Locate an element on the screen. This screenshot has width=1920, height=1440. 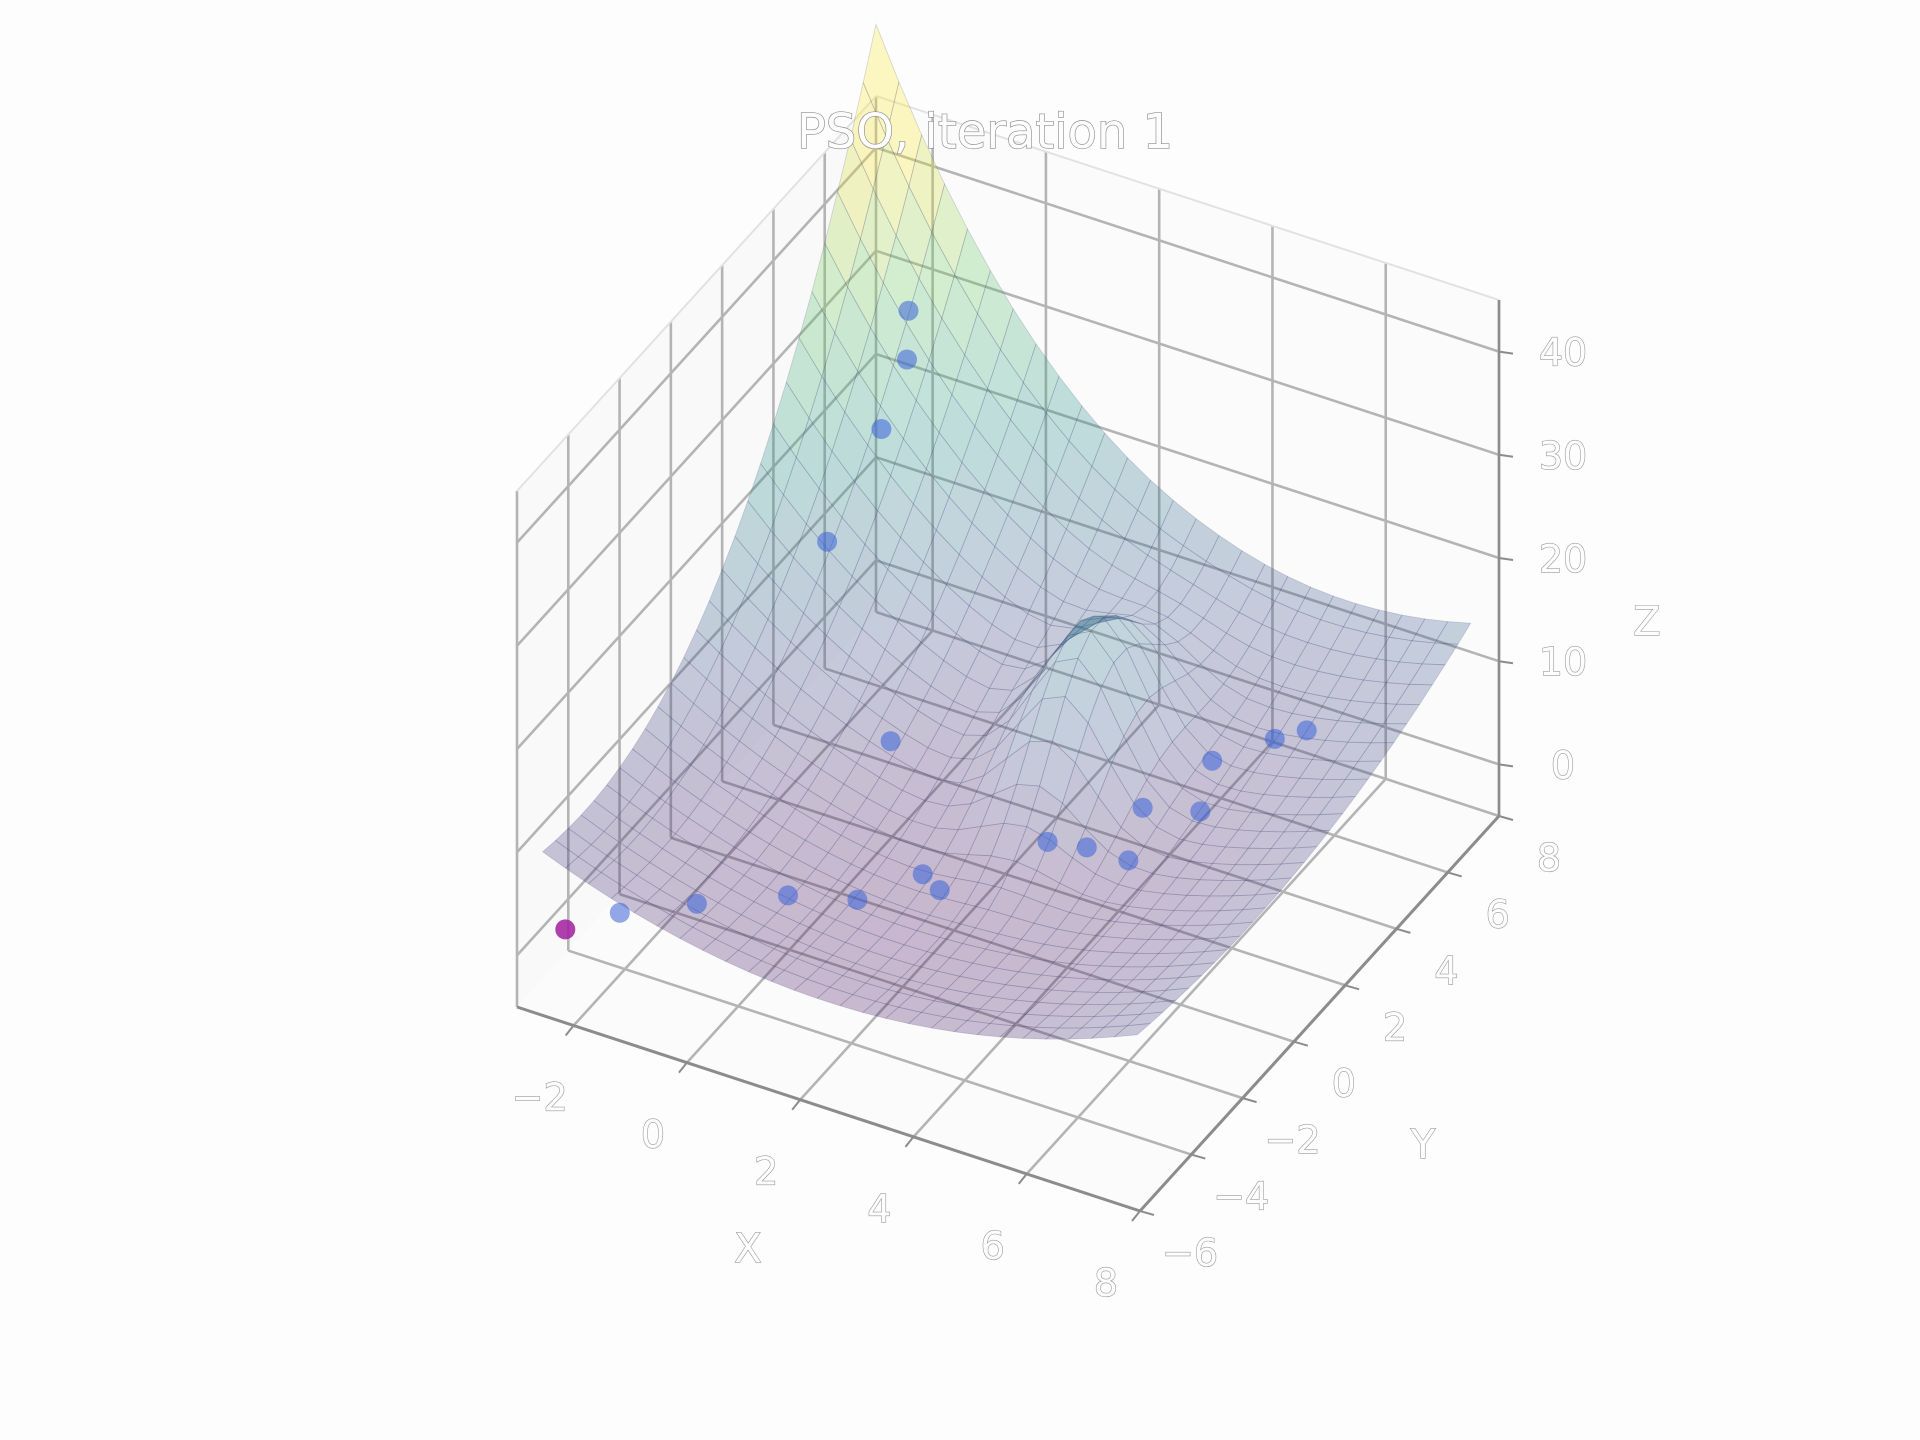
best-particle-marker is located at coordinates (565, 929).